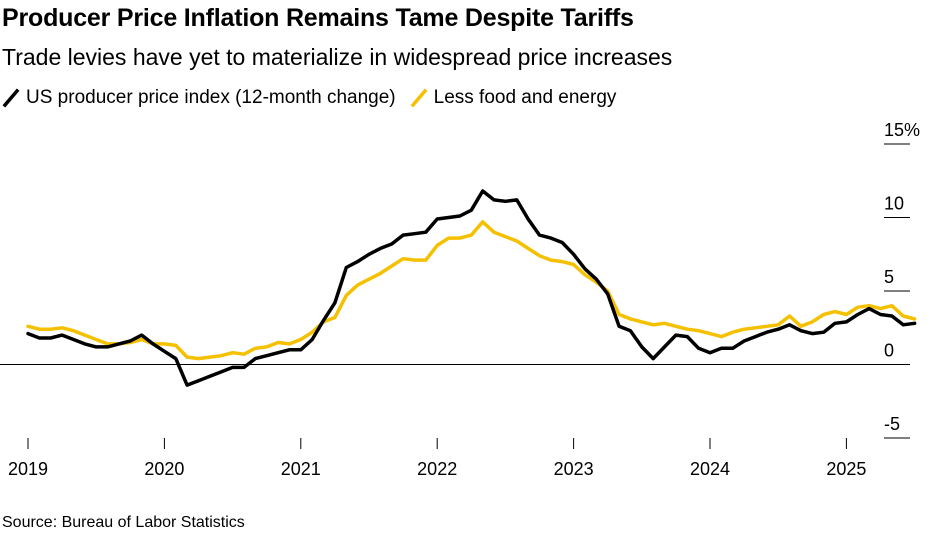 This screenshot has height=537, width=927. I want to click on source-note: Source: Bureau of Labor Statistics, so click(123, 522).